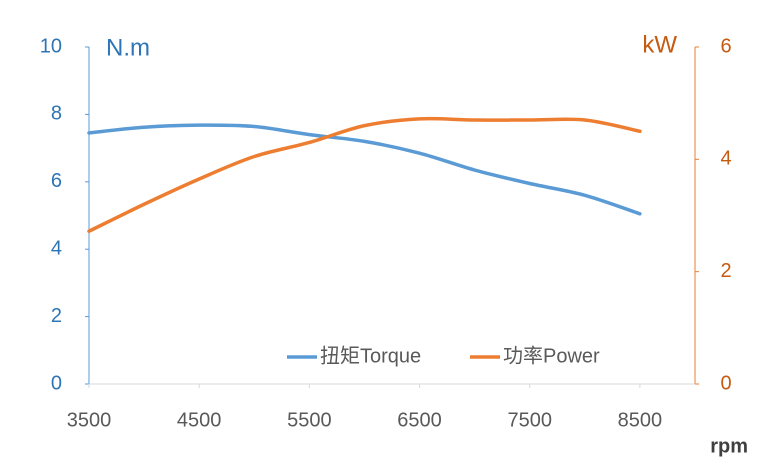 The image size is (760, 464). Describe the element at coordinates (309, 420) in the screenshot. I see `x-tick-label: 5500` at that location.